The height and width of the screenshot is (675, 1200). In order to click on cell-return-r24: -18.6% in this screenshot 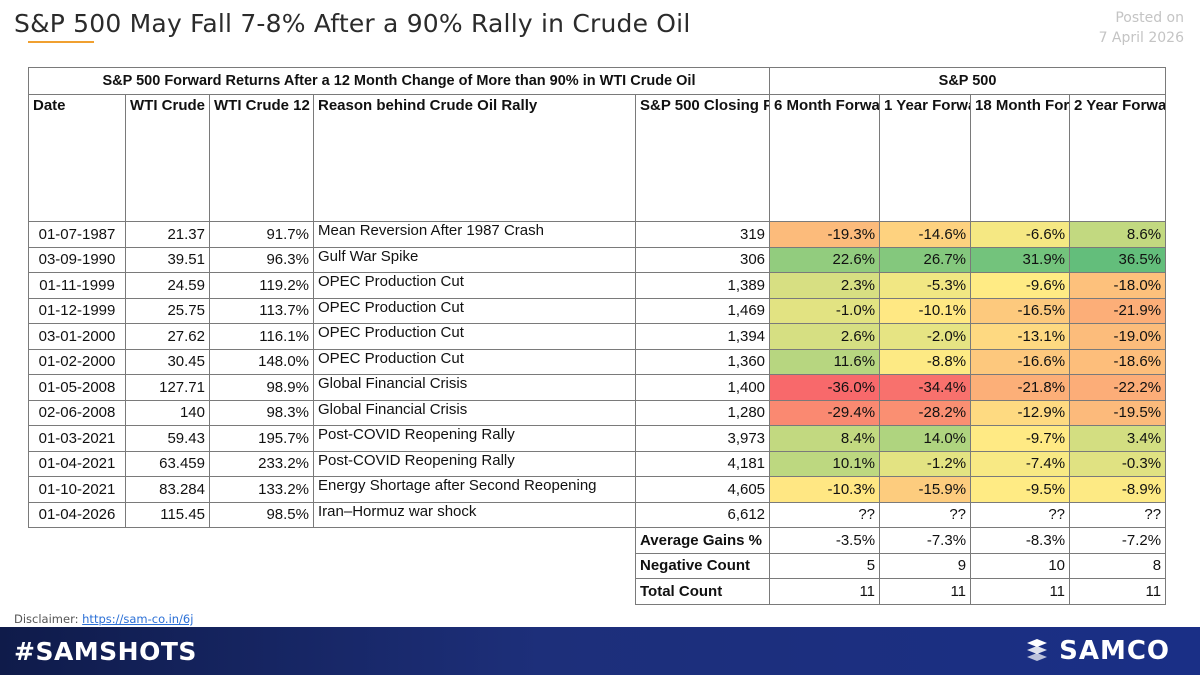, I will do `click(1118, 361)`.